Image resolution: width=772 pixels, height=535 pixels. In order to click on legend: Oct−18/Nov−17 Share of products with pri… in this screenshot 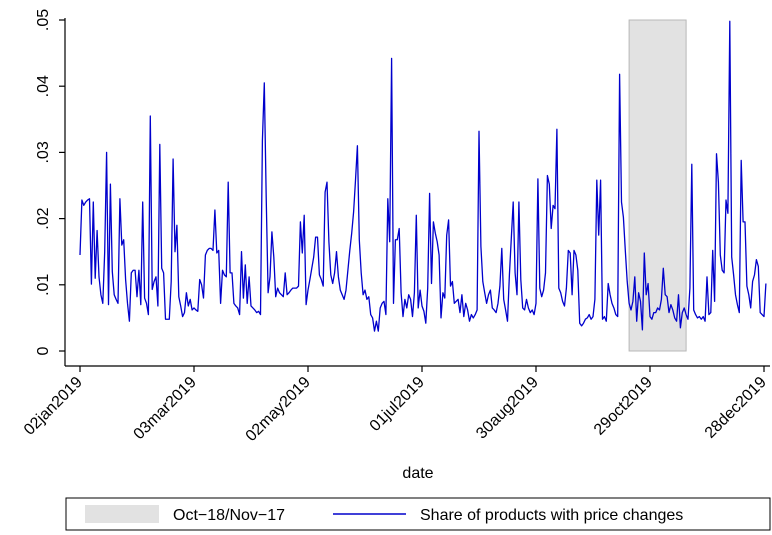, I will do `click(418, 514)`.